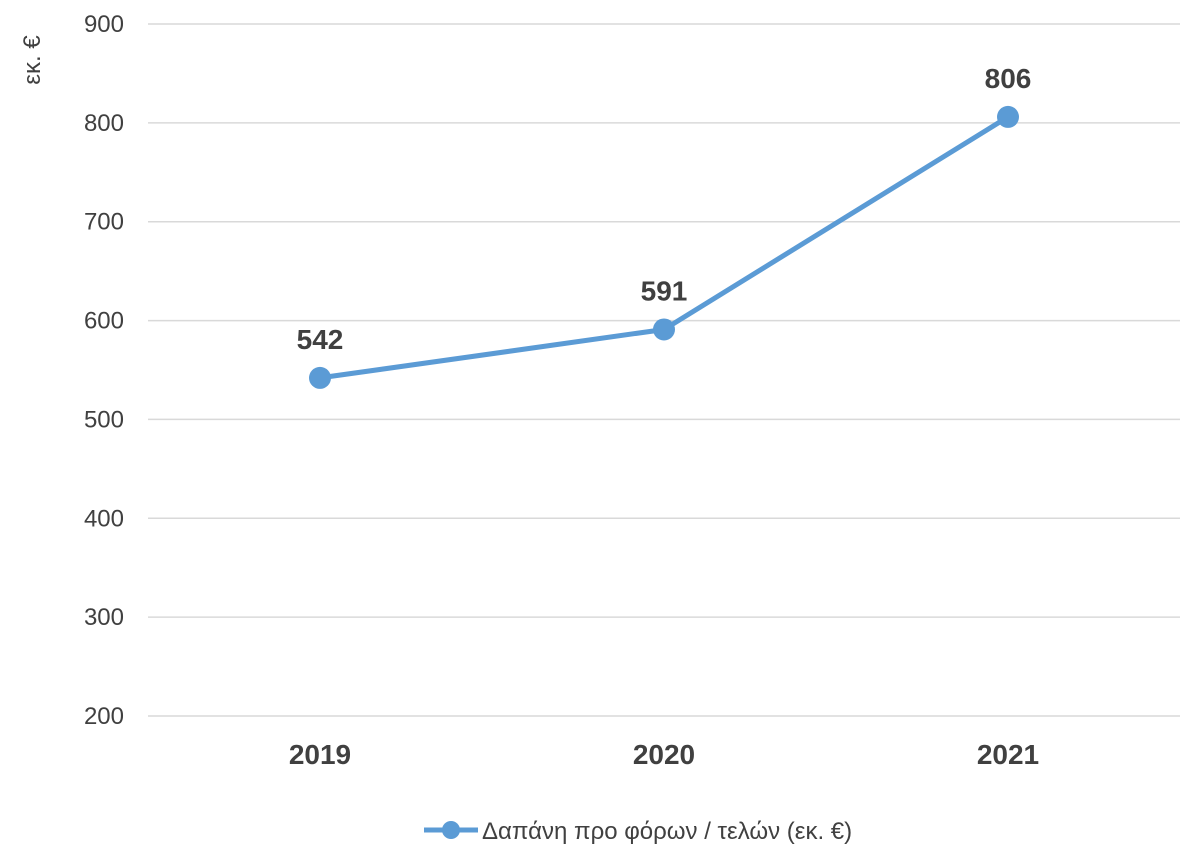 This screenshot has height=856, width=1195. What do you see at coordinates (667, 831) in the screenshot?
I see `legend-label: Δαπάνη προ φόρων / τελών (εκ. €)` at bounding box center [667, 831].